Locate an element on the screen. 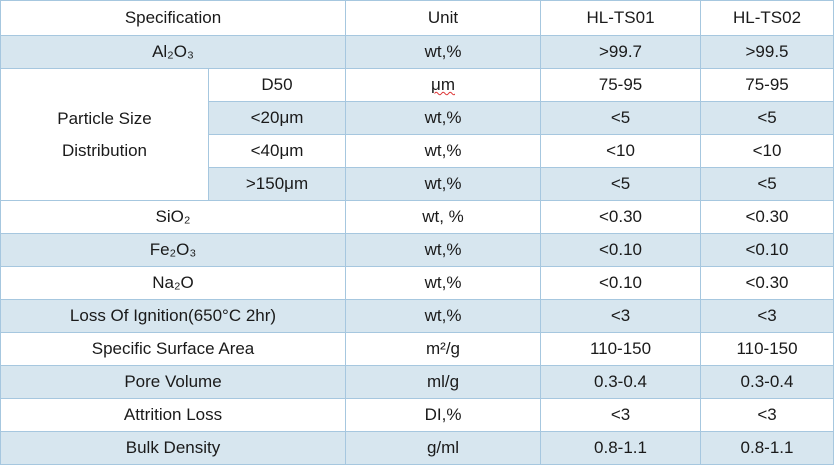 Image resolution: width=834 pixels, height=469 pixels. unit: g/ml is located at coordinates (443, 448).